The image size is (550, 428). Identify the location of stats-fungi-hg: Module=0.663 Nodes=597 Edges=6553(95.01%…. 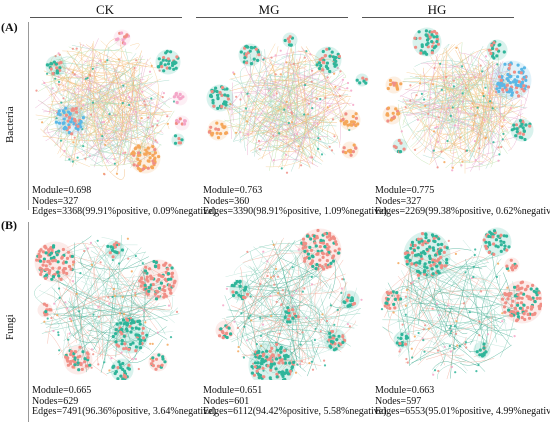
(462, 401).